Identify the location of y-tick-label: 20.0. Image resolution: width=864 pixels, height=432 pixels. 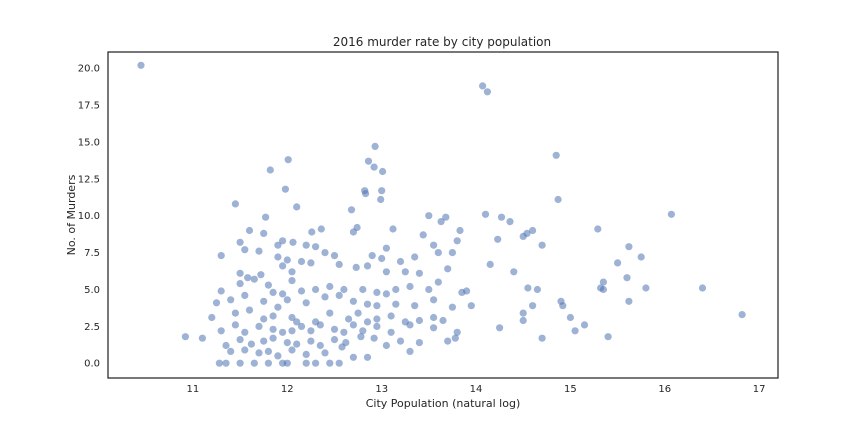
(89, 69).